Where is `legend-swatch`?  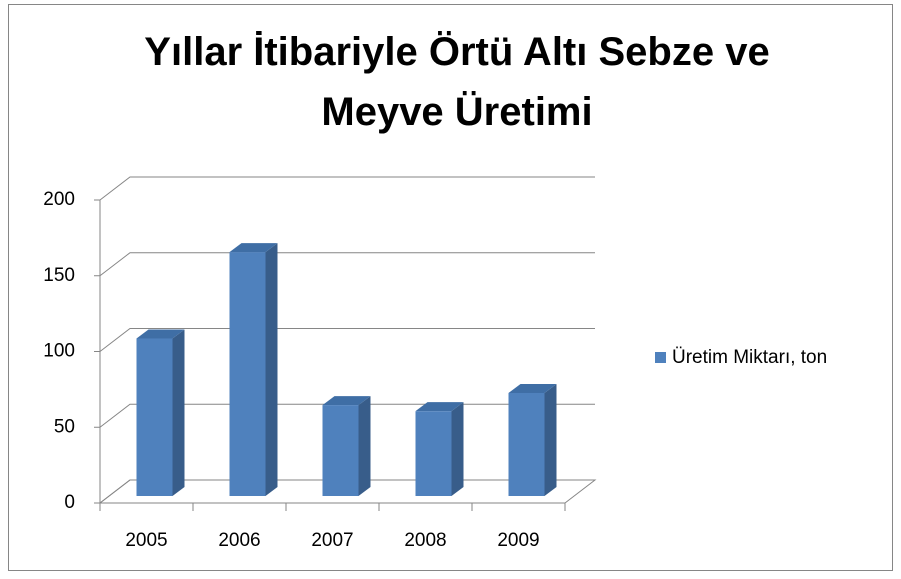 legend-swatch is located at coordinates (660, 357).